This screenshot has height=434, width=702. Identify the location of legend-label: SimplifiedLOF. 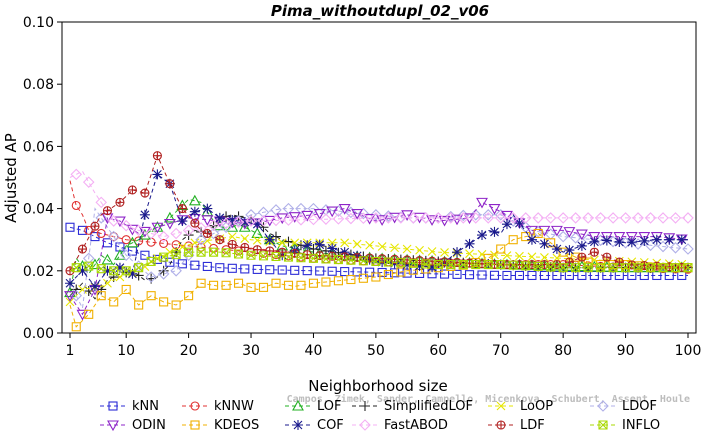
(428, 406).